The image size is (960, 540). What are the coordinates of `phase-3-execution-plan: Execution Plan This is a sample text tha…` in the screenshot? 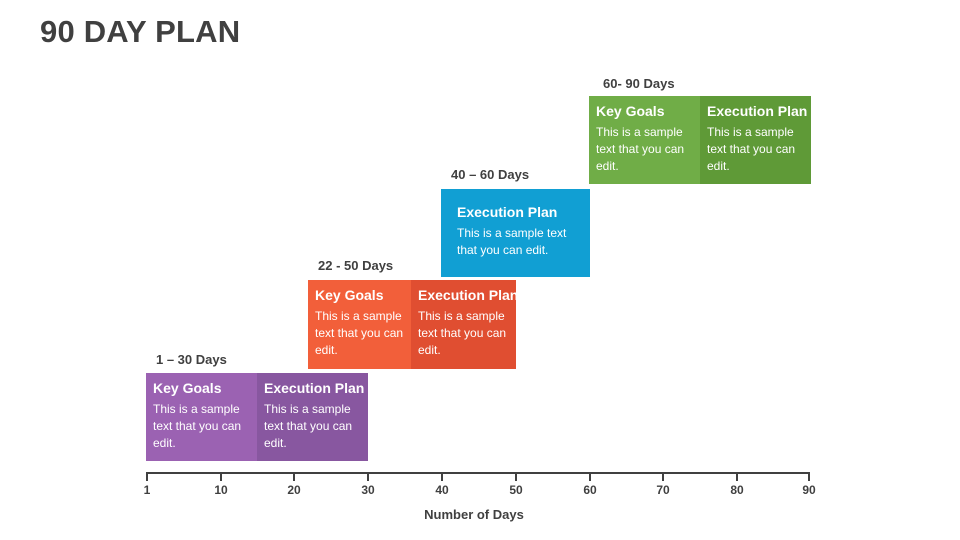 It's located at (515, 233).